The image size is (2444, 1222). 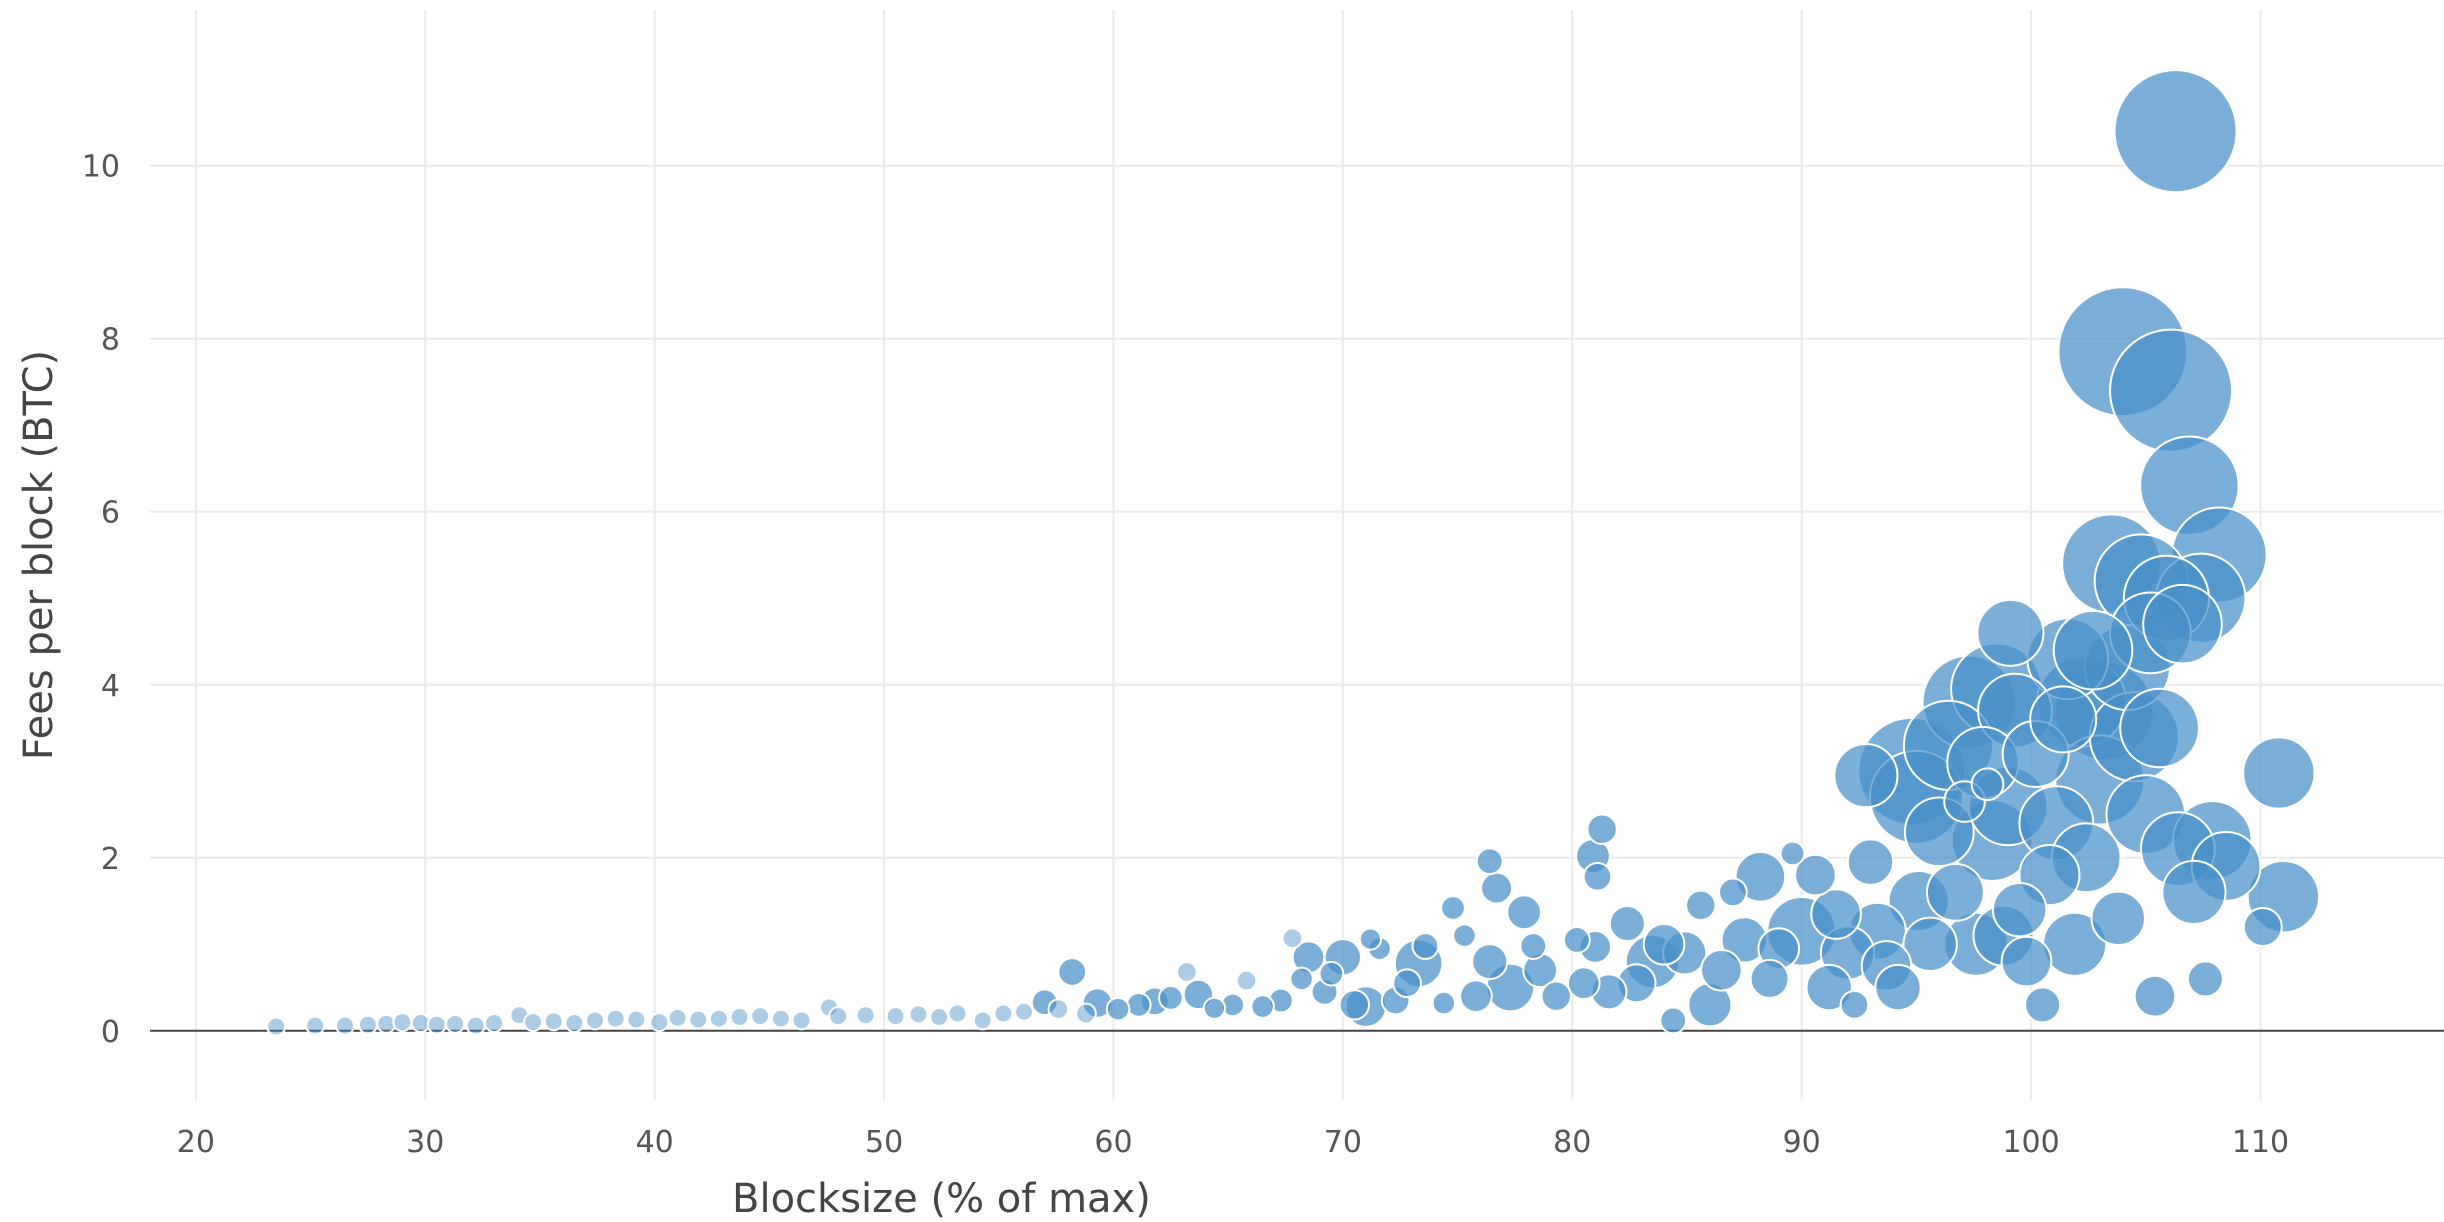 What do you see at coordinates (1572, 1142) in the screenshot?
I see `x-tick-label: 80` at bounding box center [1572, 1142].